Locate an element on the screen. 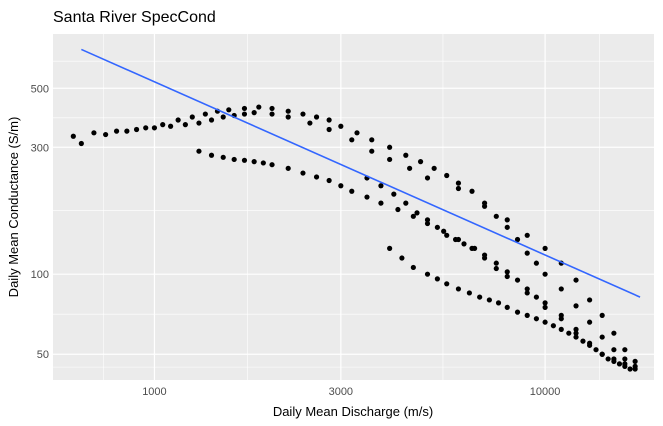 Image resolution: width=663 pixels, height=426 pixels. y-tick-label: 300 is located at coordinates (40, 148).